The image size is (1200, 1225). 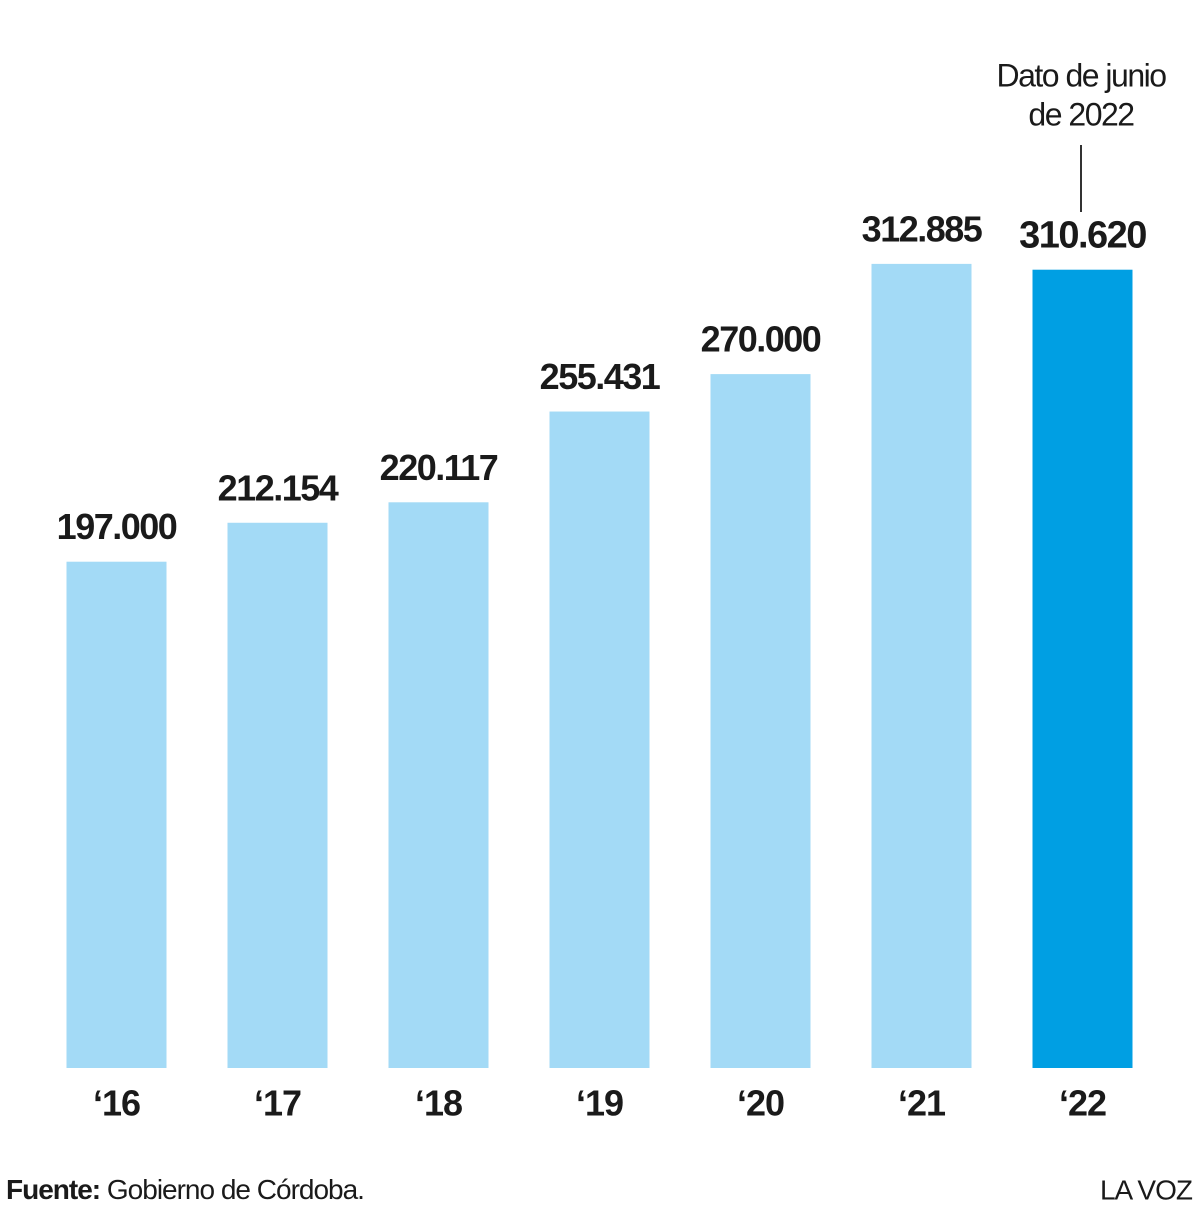 I want to click on value-label: 212.154, so click(x=278, y=487).